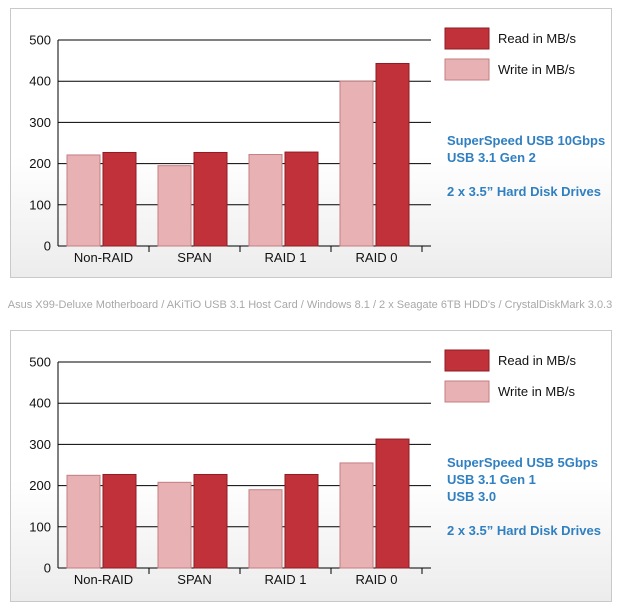 Image resolution: width=620 pixels, height=612 pixels. I want to click on spec-text: USB 3.1 Gen 2, so click(491, 157).